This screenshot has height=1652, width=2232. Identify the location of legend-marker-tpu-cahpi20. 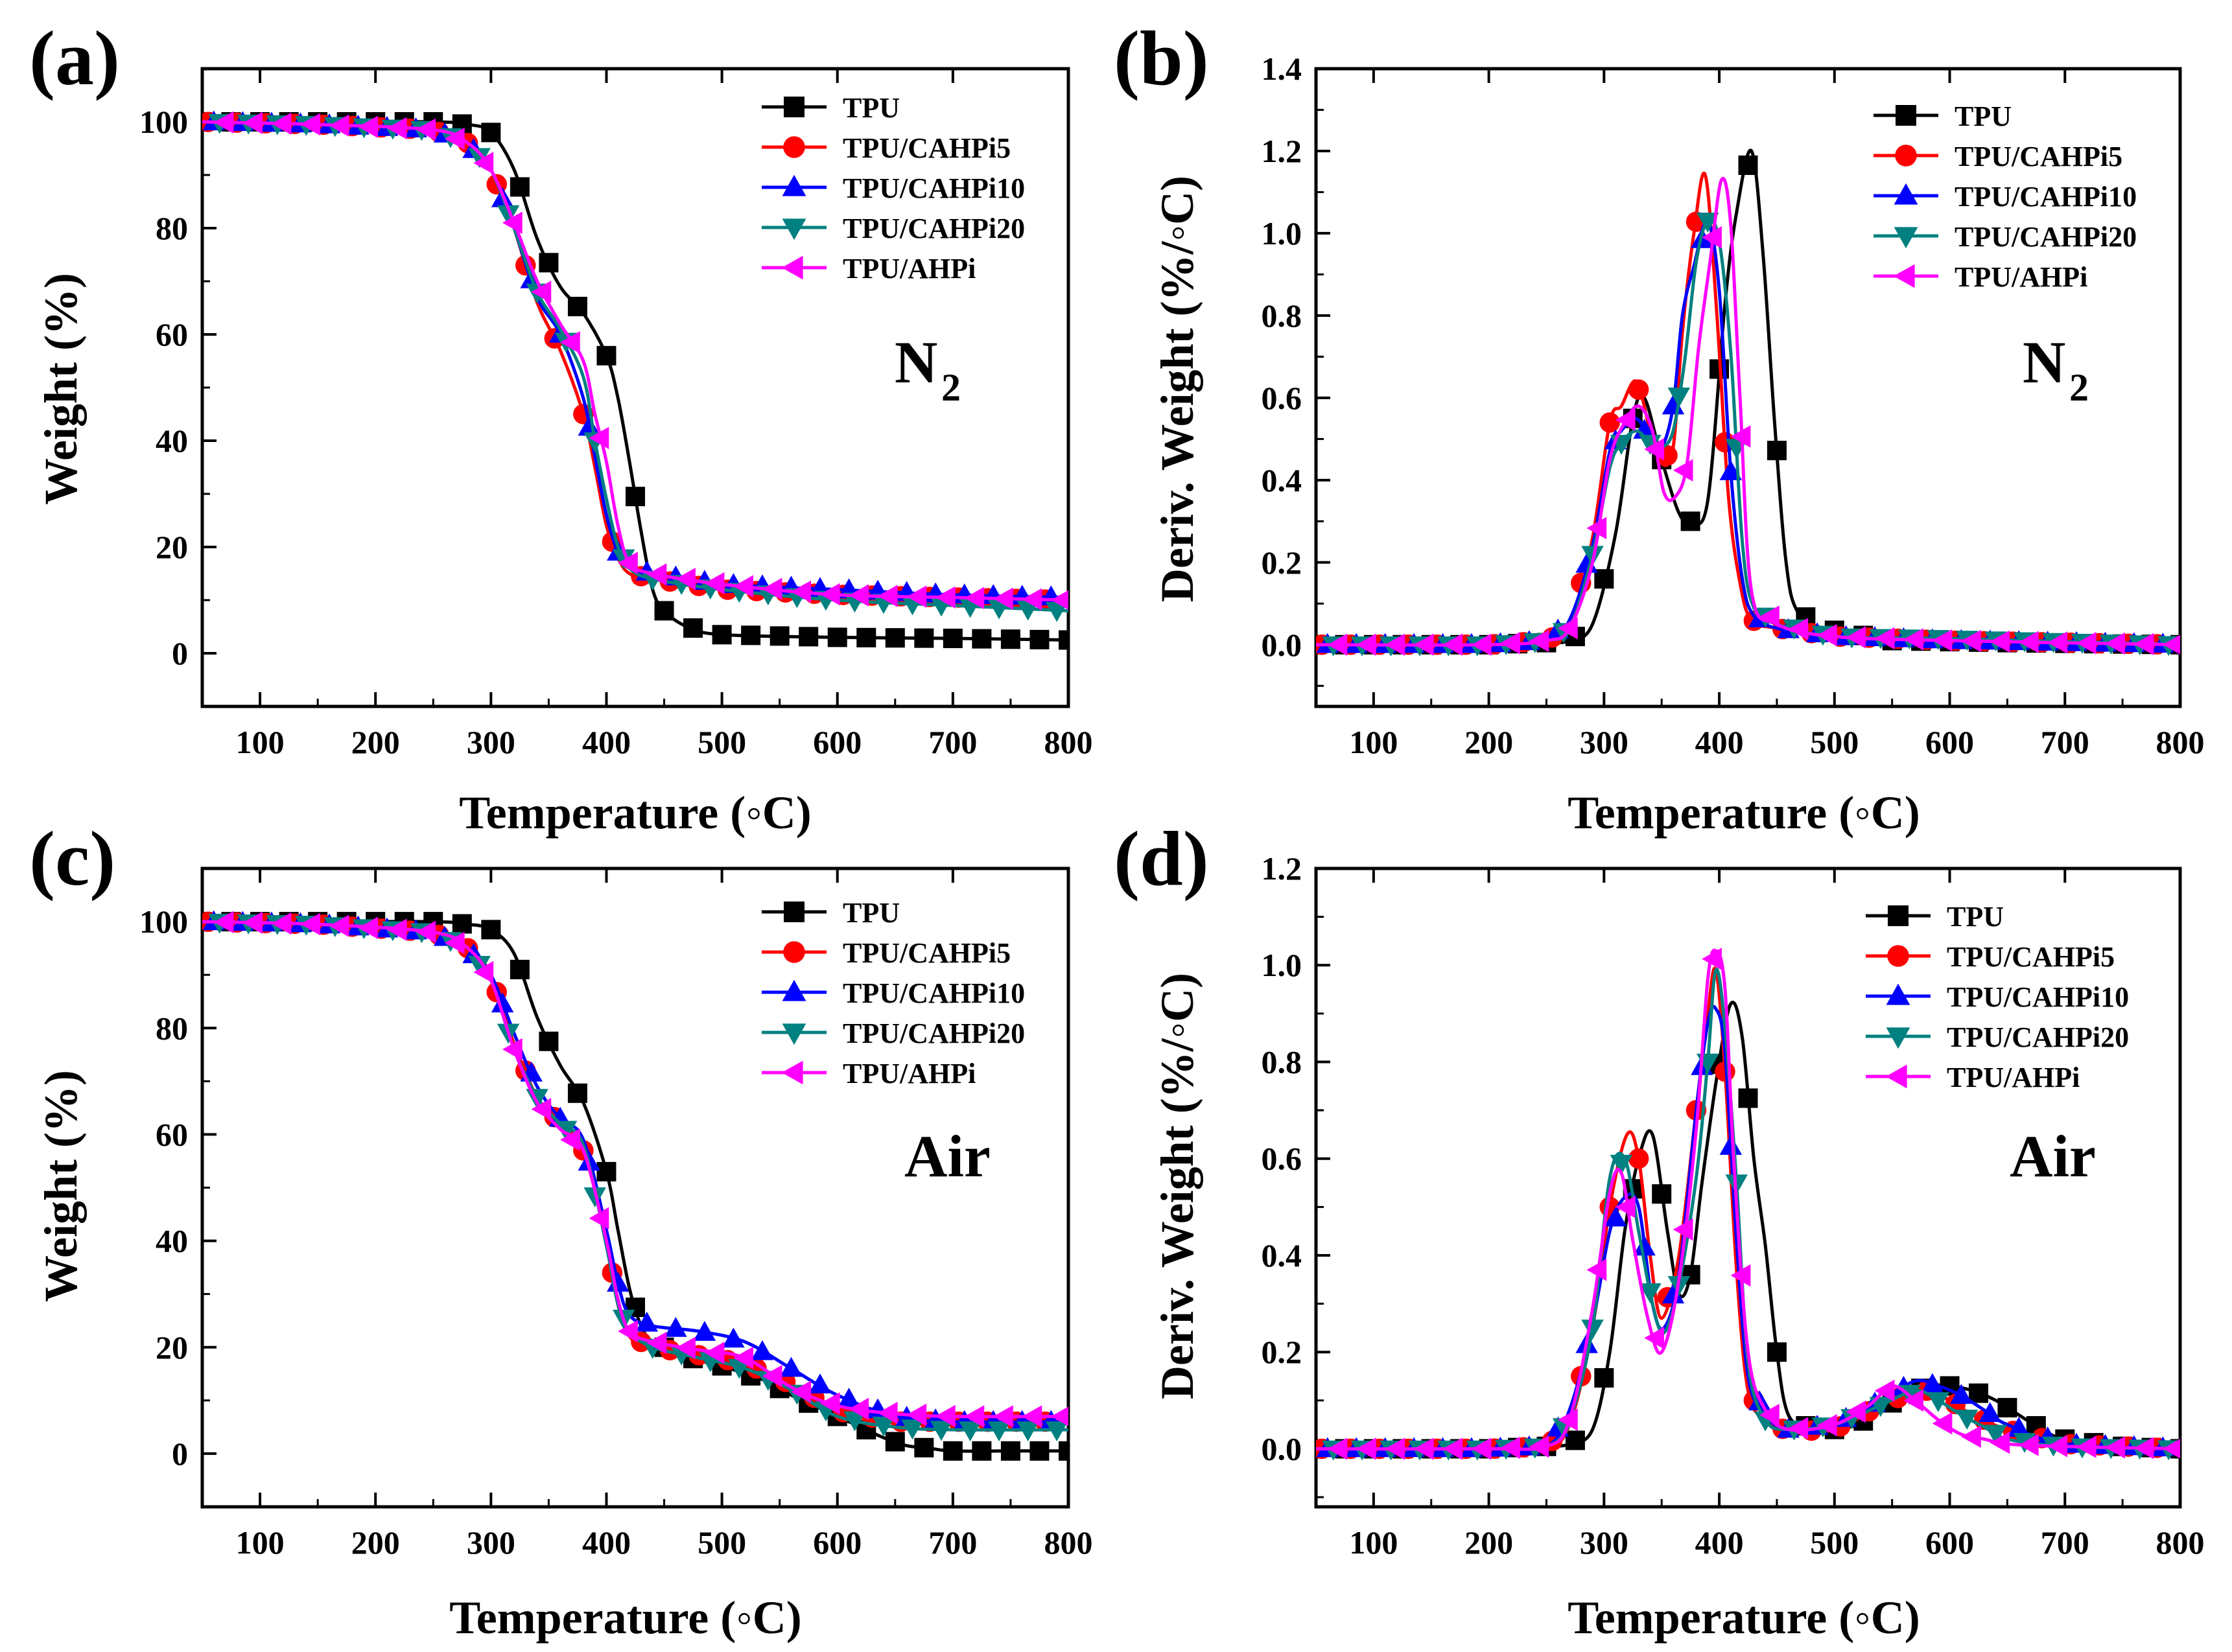
(1898, 1038).